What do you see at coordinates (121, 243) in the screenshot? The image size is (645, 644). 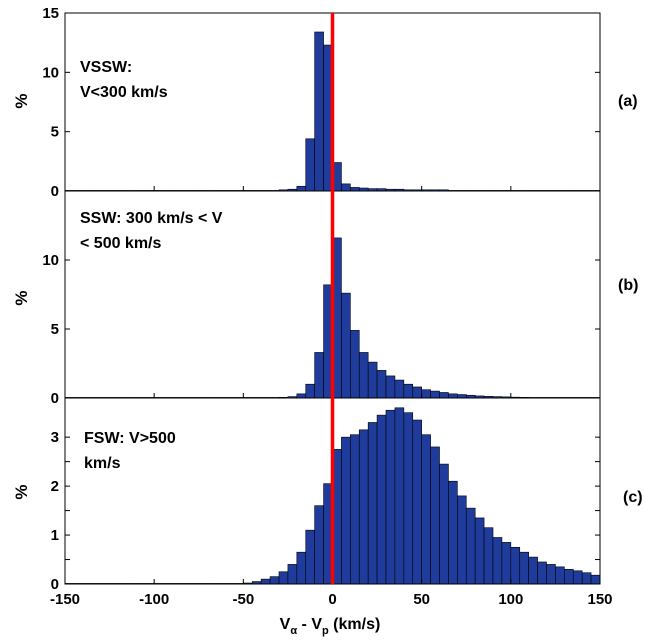 I see `panel-b-annotation-line2: < 500 km/s` at bounding box center [121, 243].